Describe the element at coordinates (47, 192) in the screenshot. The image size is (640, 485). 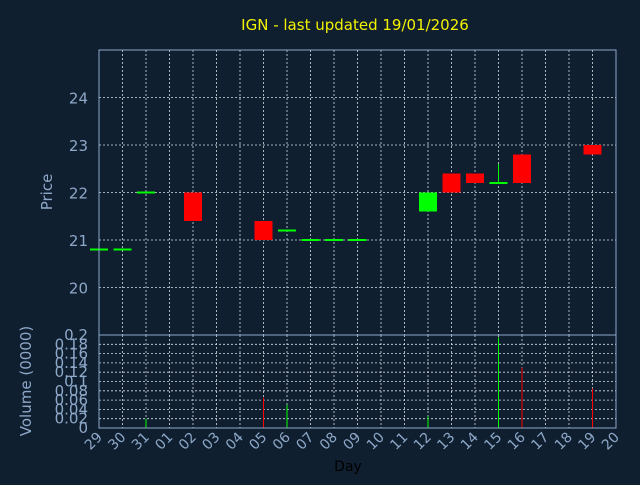
I see `price-axis-label: Price` at that location.